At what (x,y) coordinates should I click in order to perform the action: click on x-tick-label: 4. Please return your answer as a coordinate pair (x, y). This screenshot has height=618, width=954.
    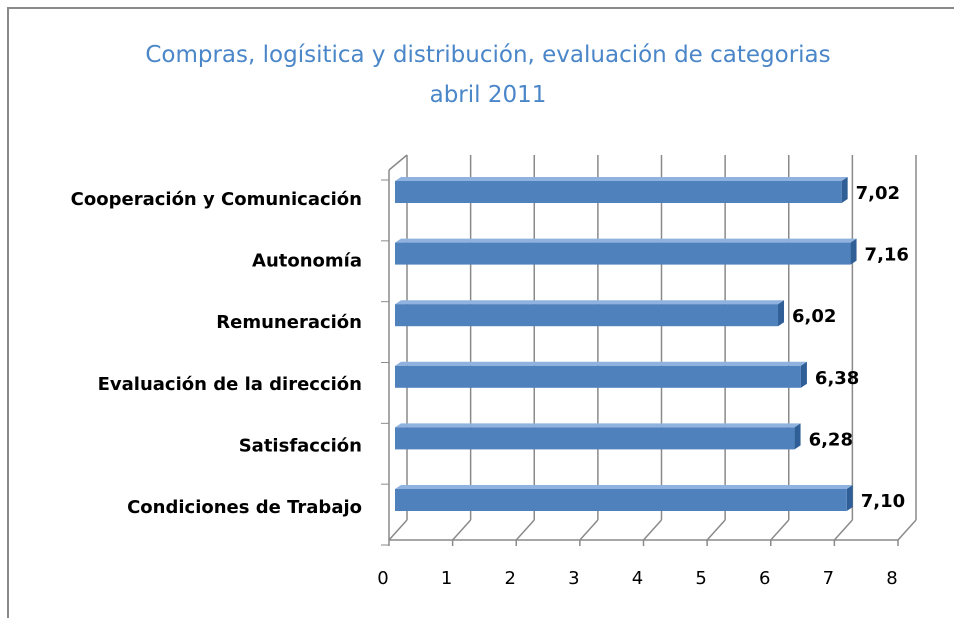
    Looking at the image, I should click on (637, 578).